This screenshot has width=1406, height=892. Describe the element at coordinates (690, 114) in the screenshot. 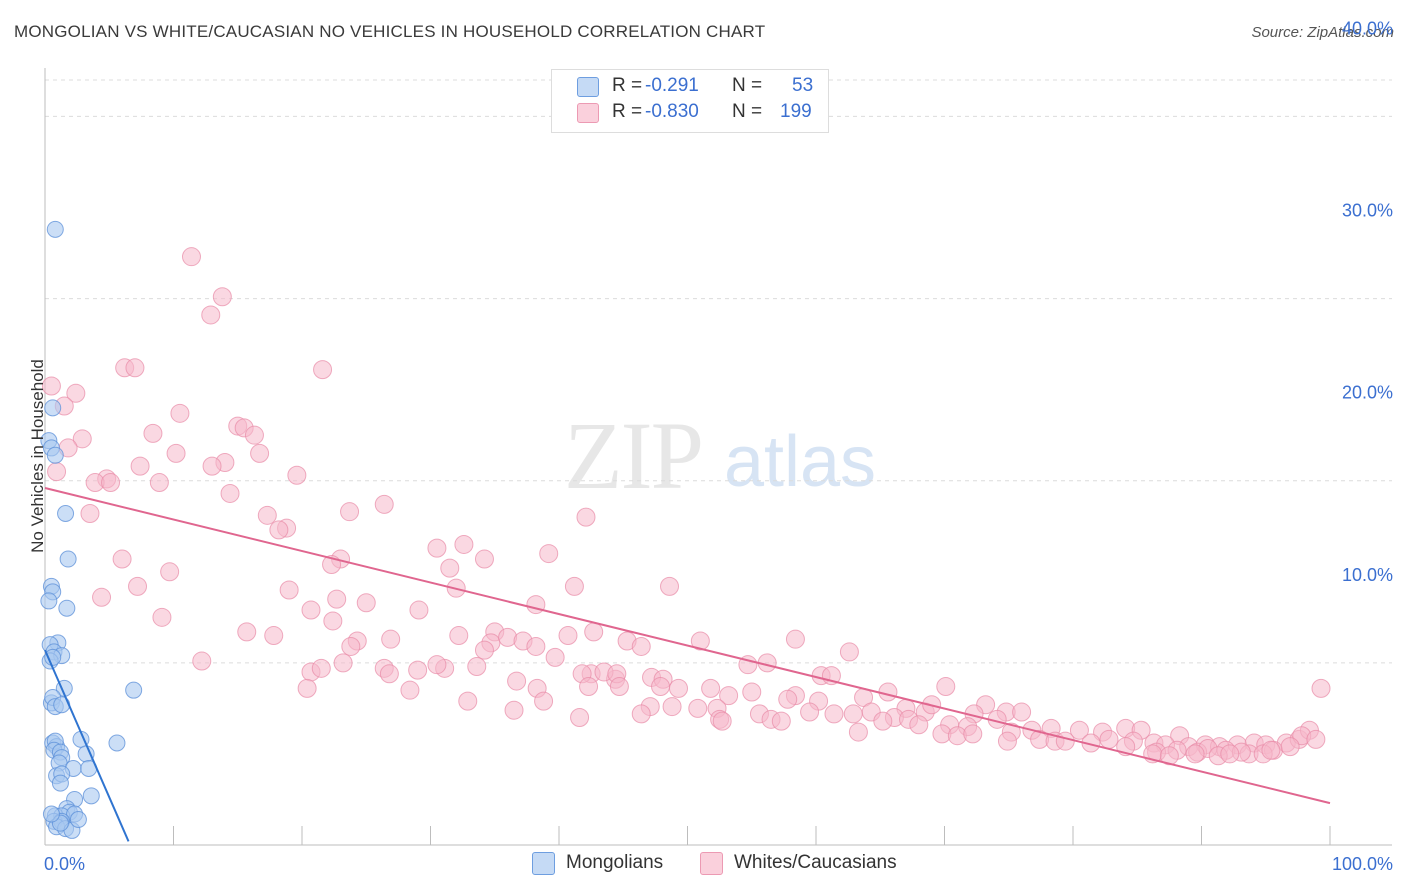

I see `legend-row-whites: R = -0.830 N = 199` at that location.